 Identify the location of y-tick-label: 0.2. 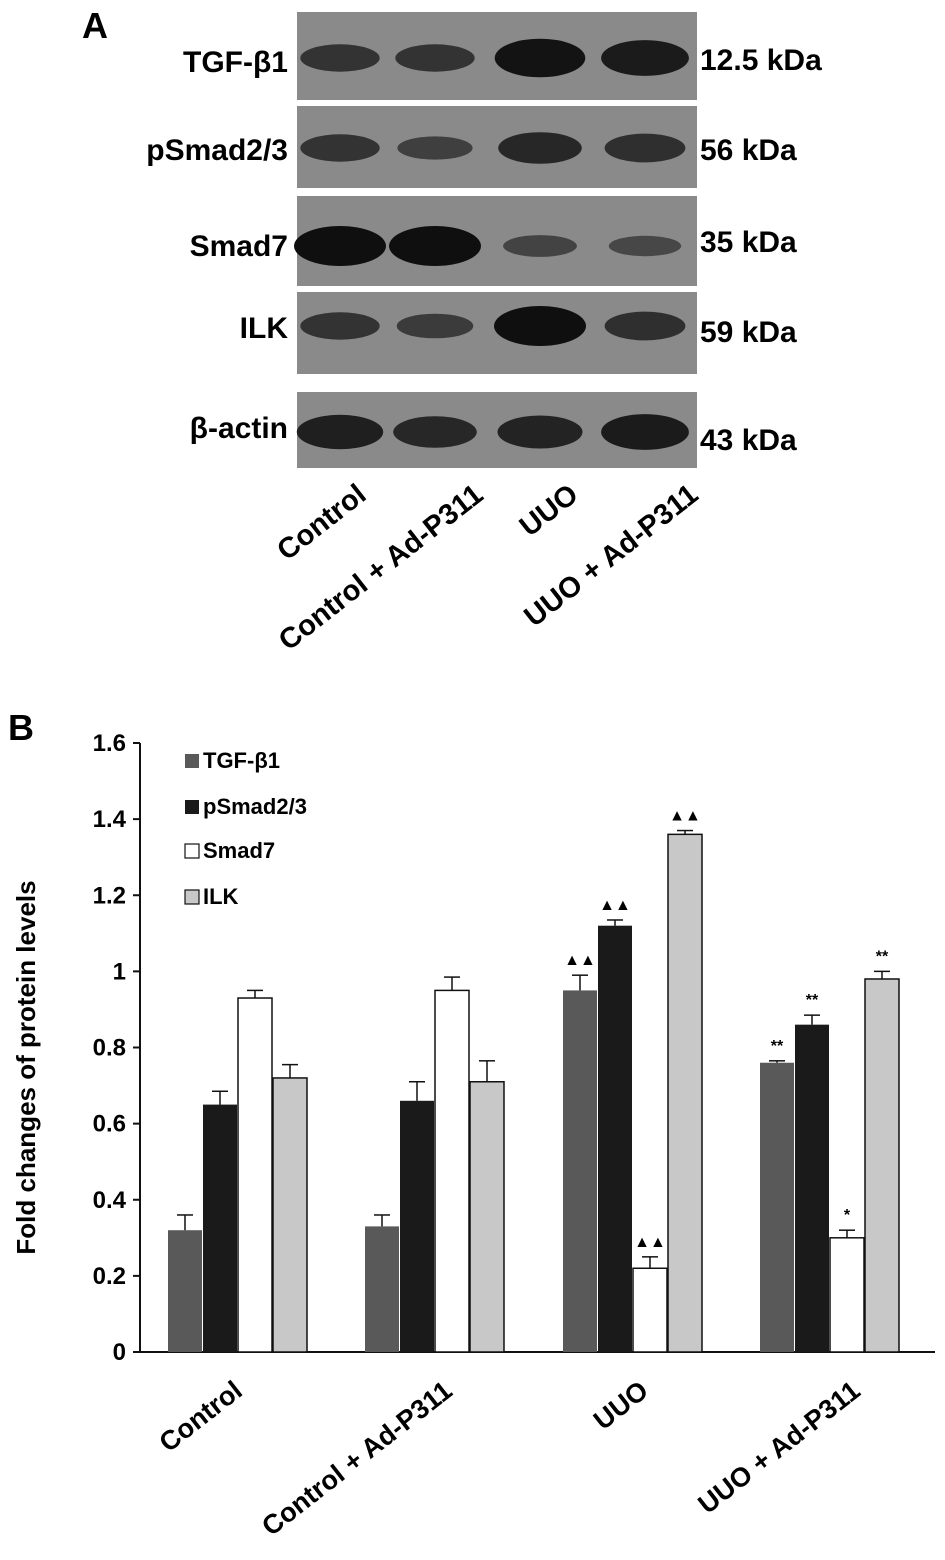
(109, 1276).